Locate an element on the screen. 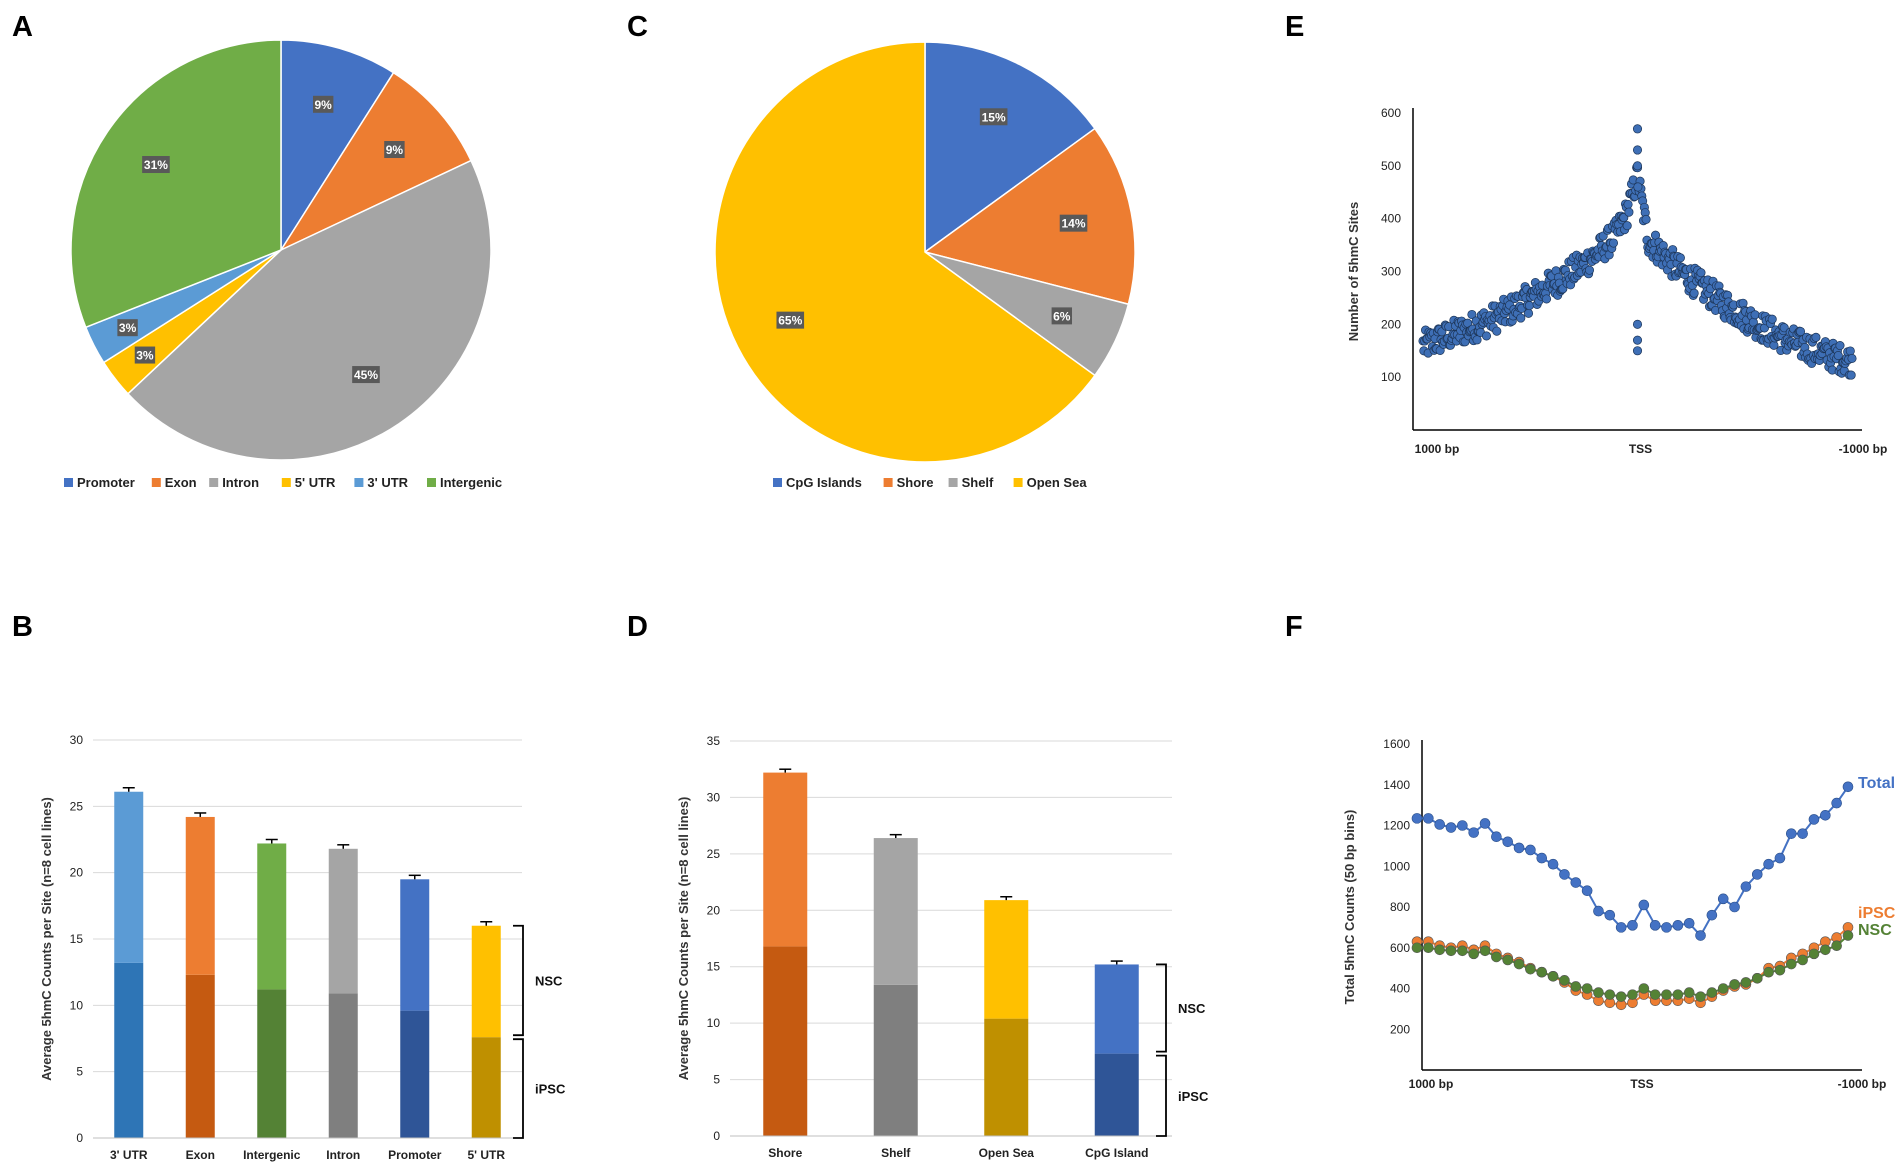  slice-label-intergenic: 31% is located at coordinates (156, 165).